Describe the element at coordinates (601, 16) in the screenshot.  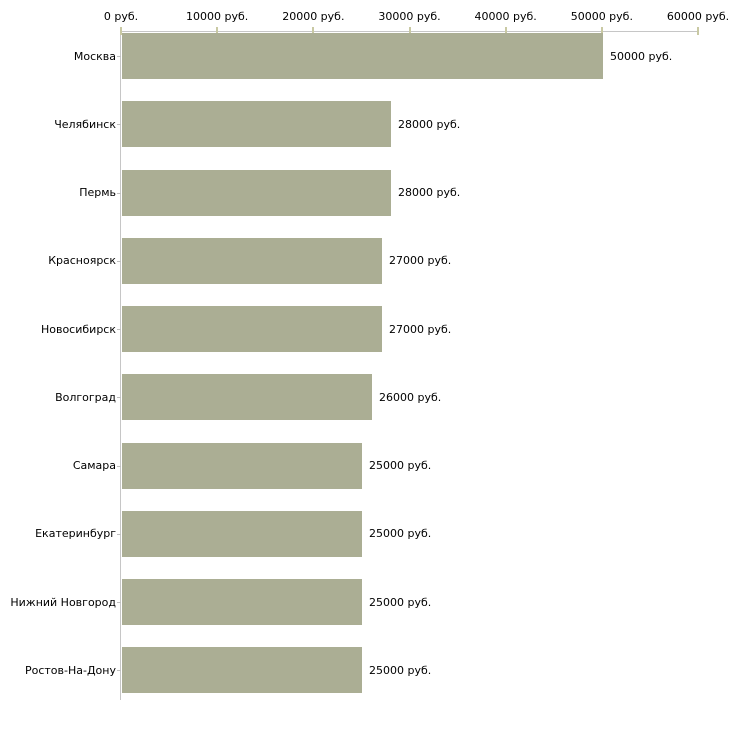
I see `x-tick-label: 50000 руб.` at that location.